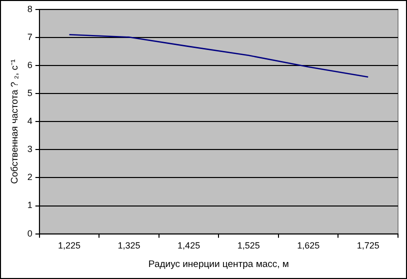 Image resolution: width=407 pixels, height=279 pixels. Describe the element at coordinates (29, 65) in the screenshot. I see `y-tick-label: 6` at that location.